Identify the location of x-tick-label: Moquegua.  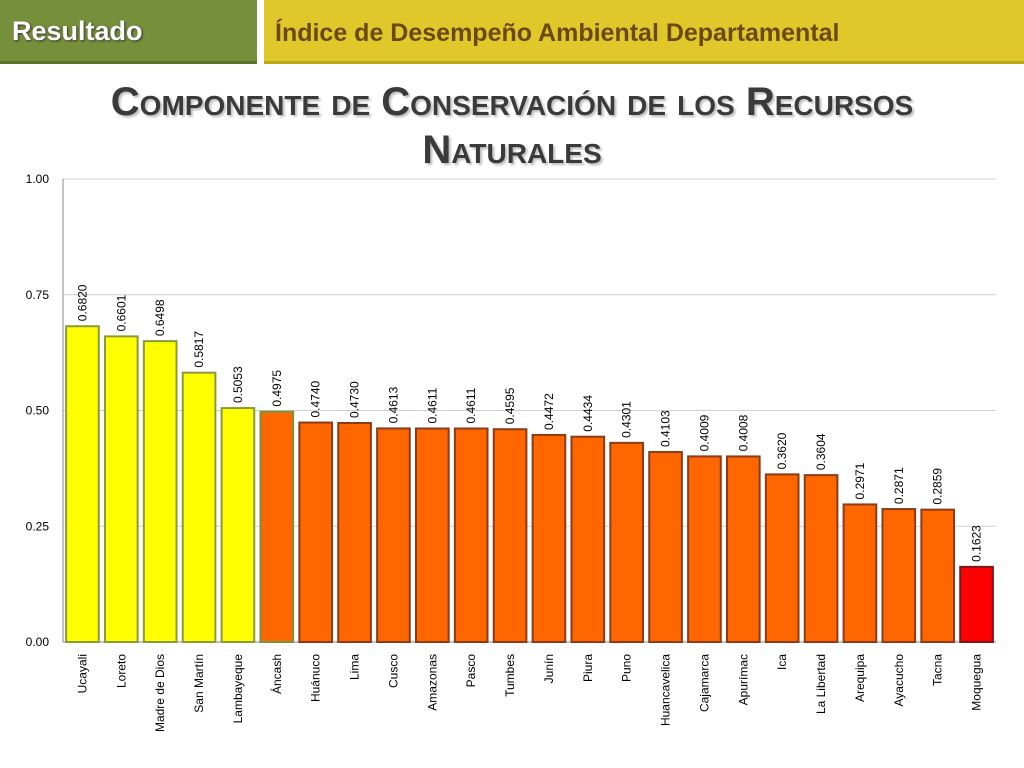
(977, 682).